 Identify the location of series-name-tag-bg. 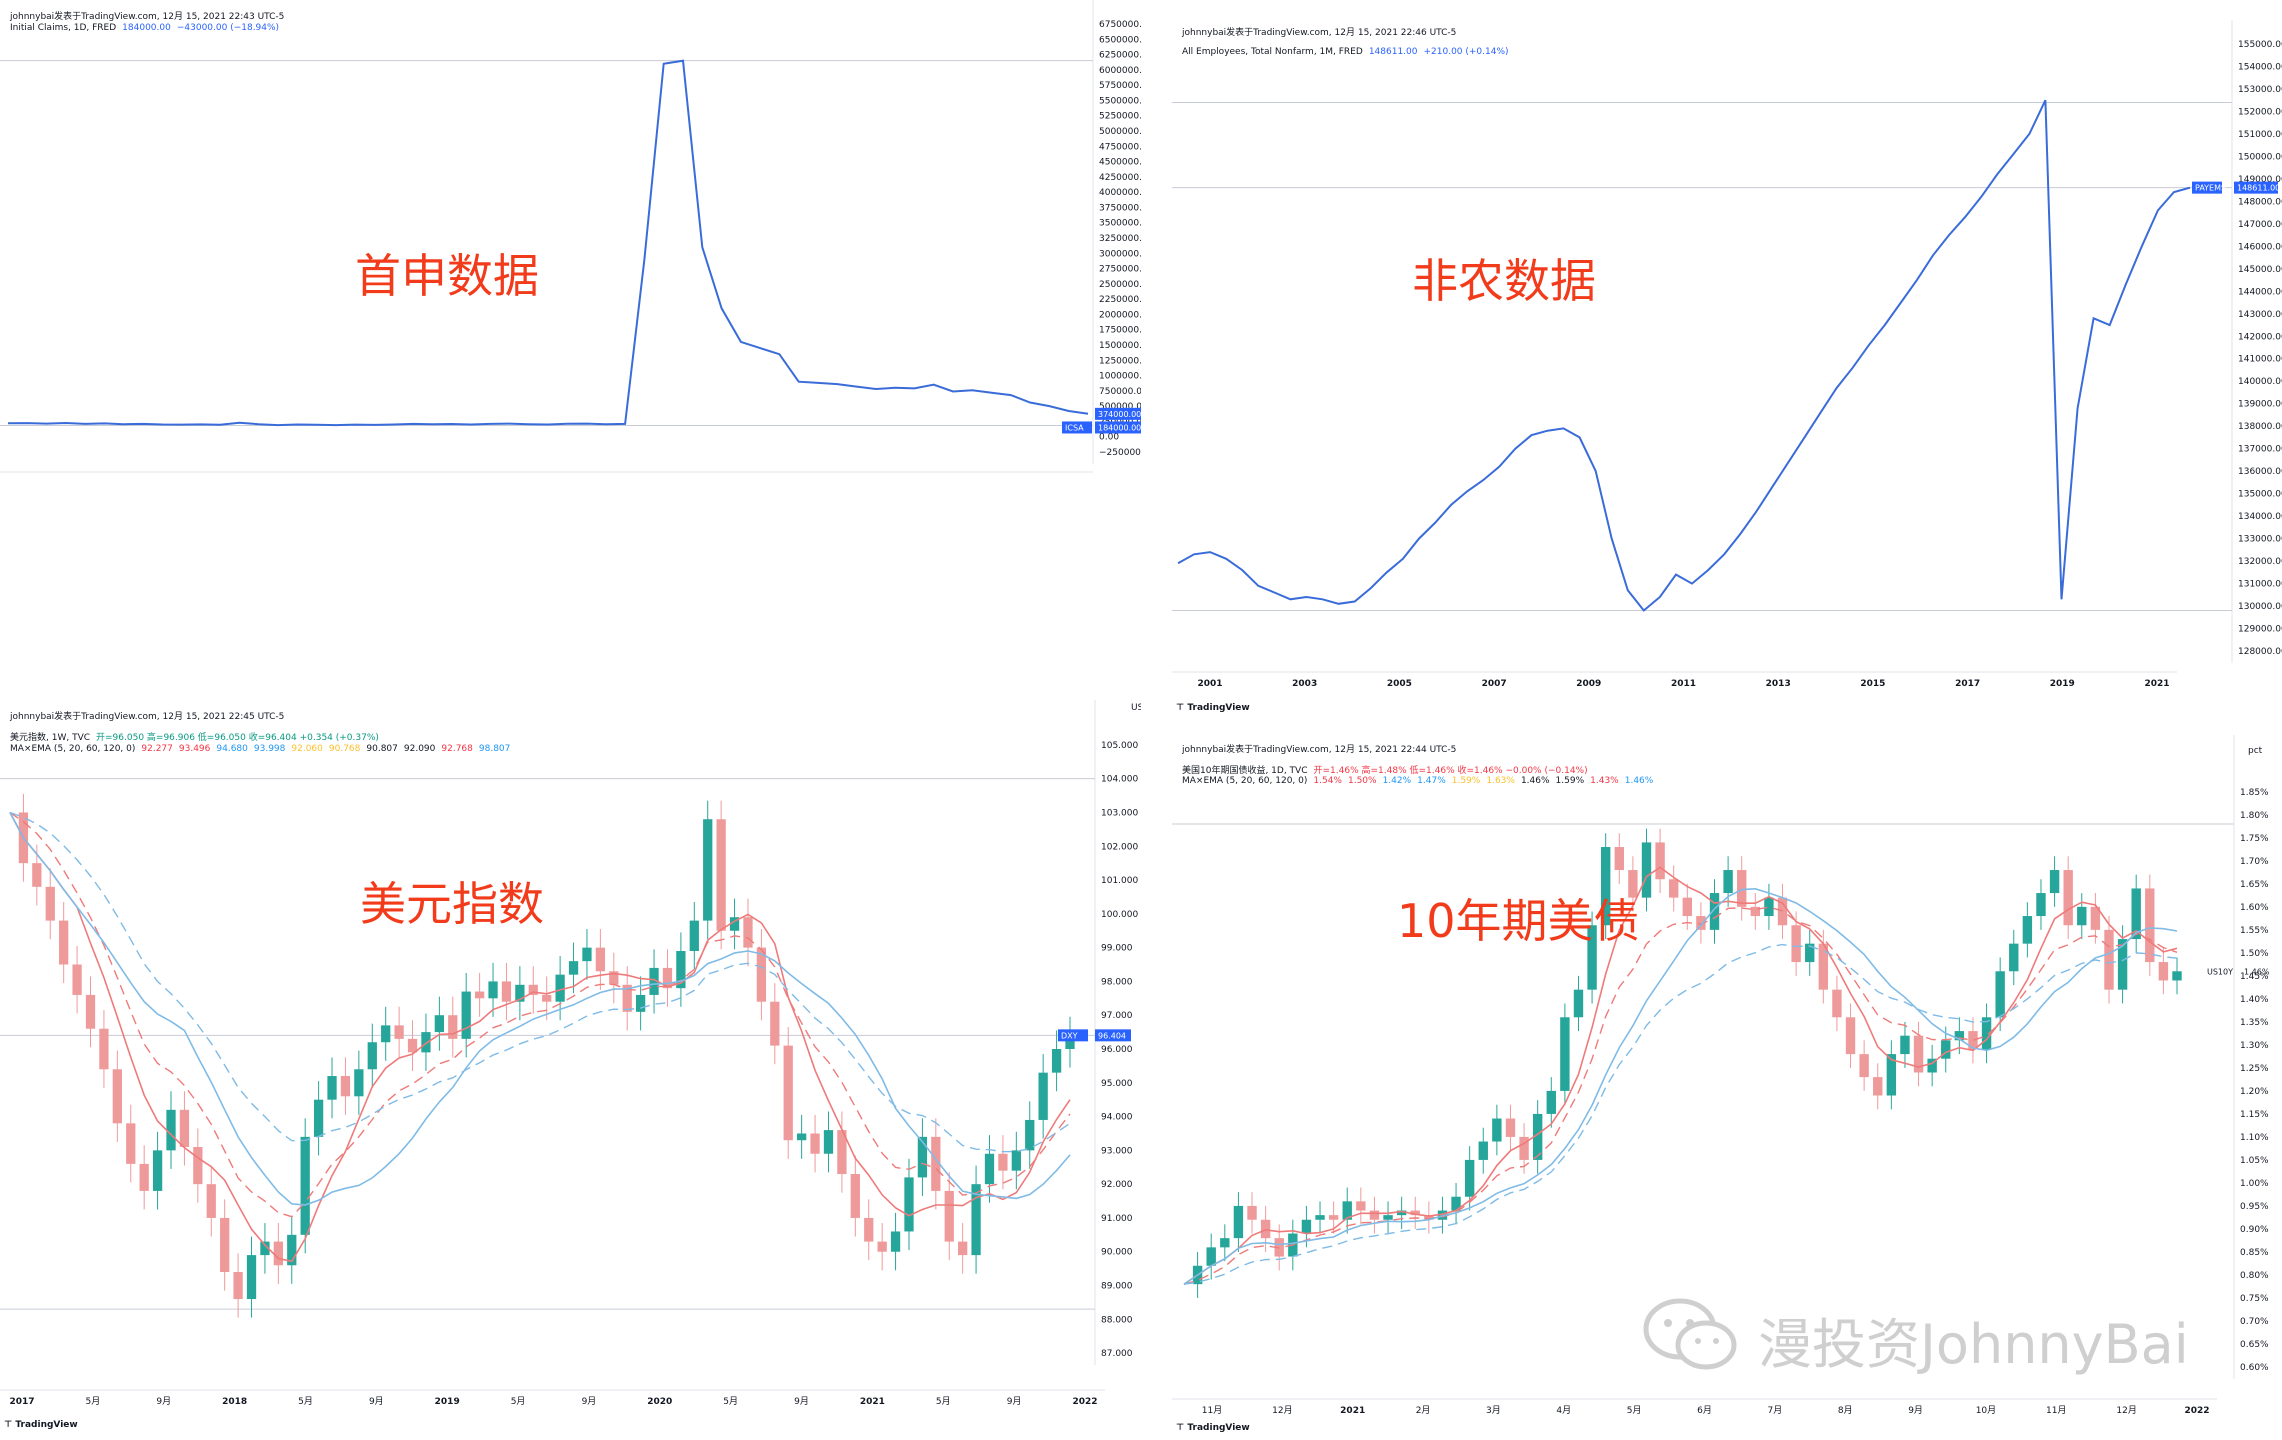
(2207, 187).